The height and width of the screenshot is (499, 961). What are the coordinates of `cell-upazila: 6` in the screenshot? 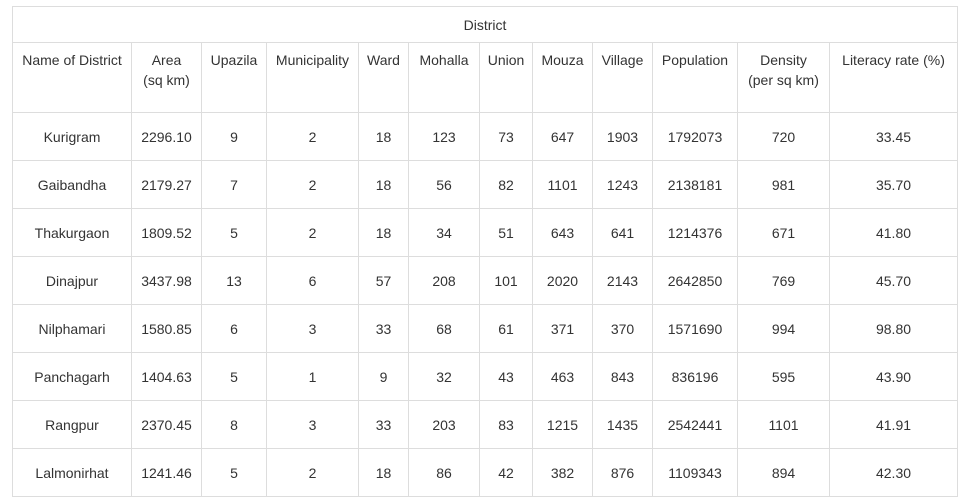 It's located at (234, 328).